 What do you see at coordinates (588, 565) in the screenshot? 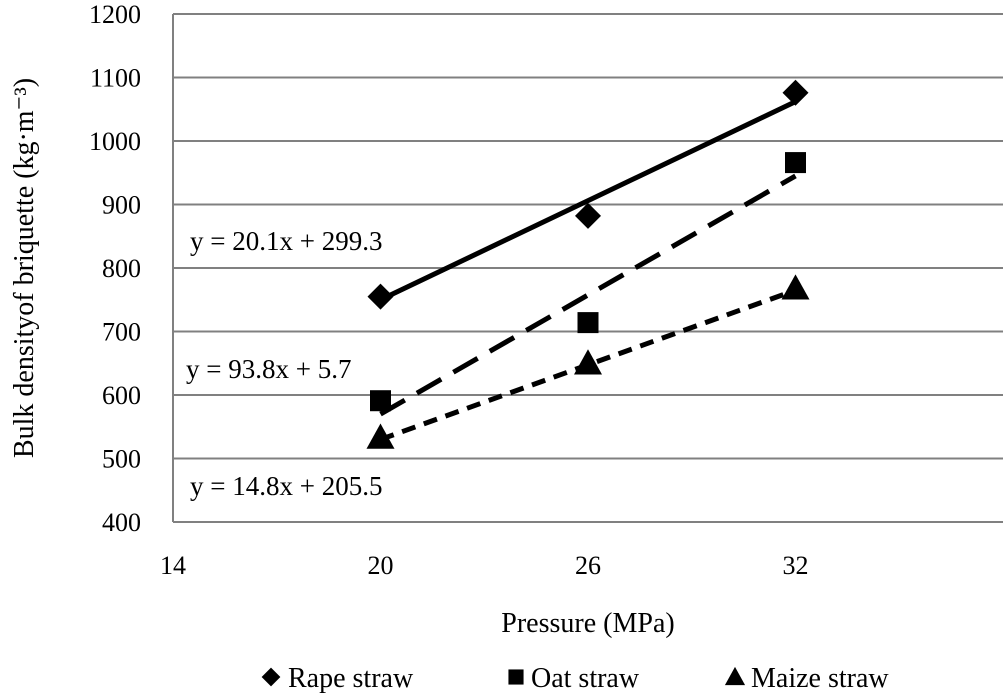
I see `x-tick-label: 26` at bounding box center [588, 565].